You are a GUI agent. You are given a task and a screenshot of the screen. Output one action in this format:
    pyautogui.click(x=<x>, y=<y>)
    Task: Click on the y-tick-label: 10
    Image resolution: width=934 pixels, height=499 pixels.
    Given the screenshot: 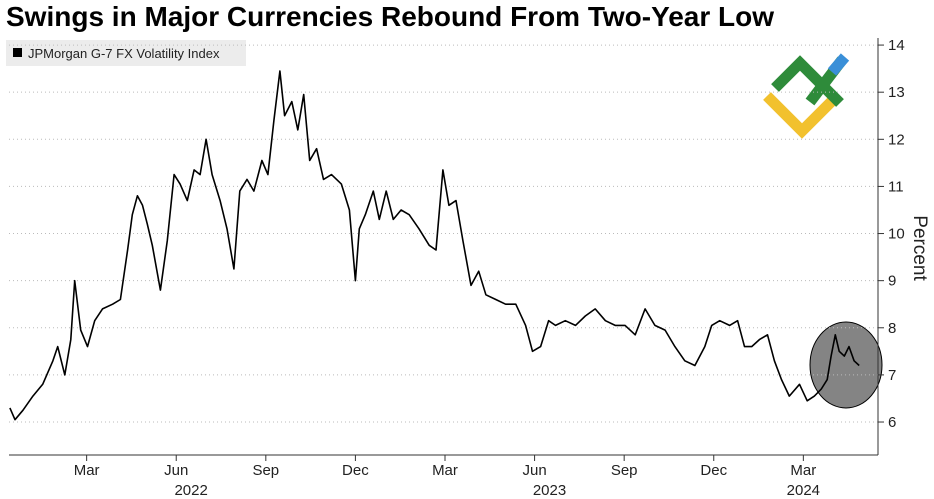 What is the action you would take?
    pyautogui.click(x=896, y=234)
    